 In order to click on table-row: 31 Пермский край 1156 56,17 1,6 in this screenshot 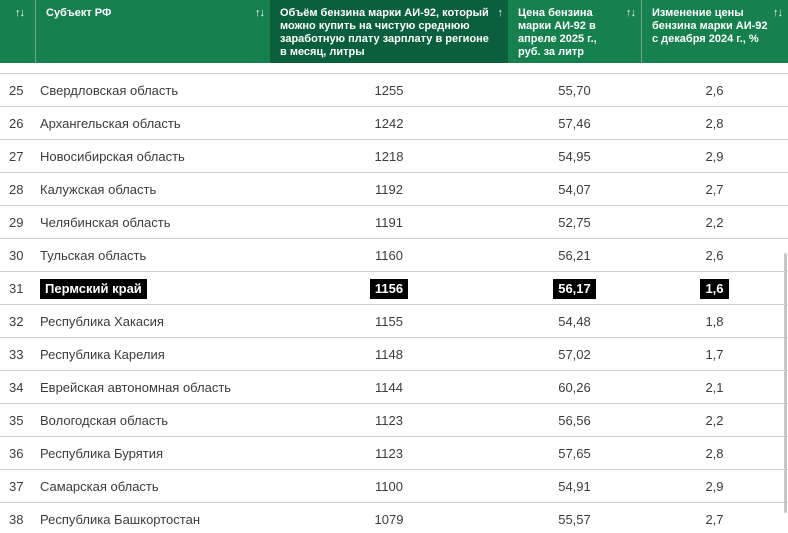, I will do `click(394, 288)`.